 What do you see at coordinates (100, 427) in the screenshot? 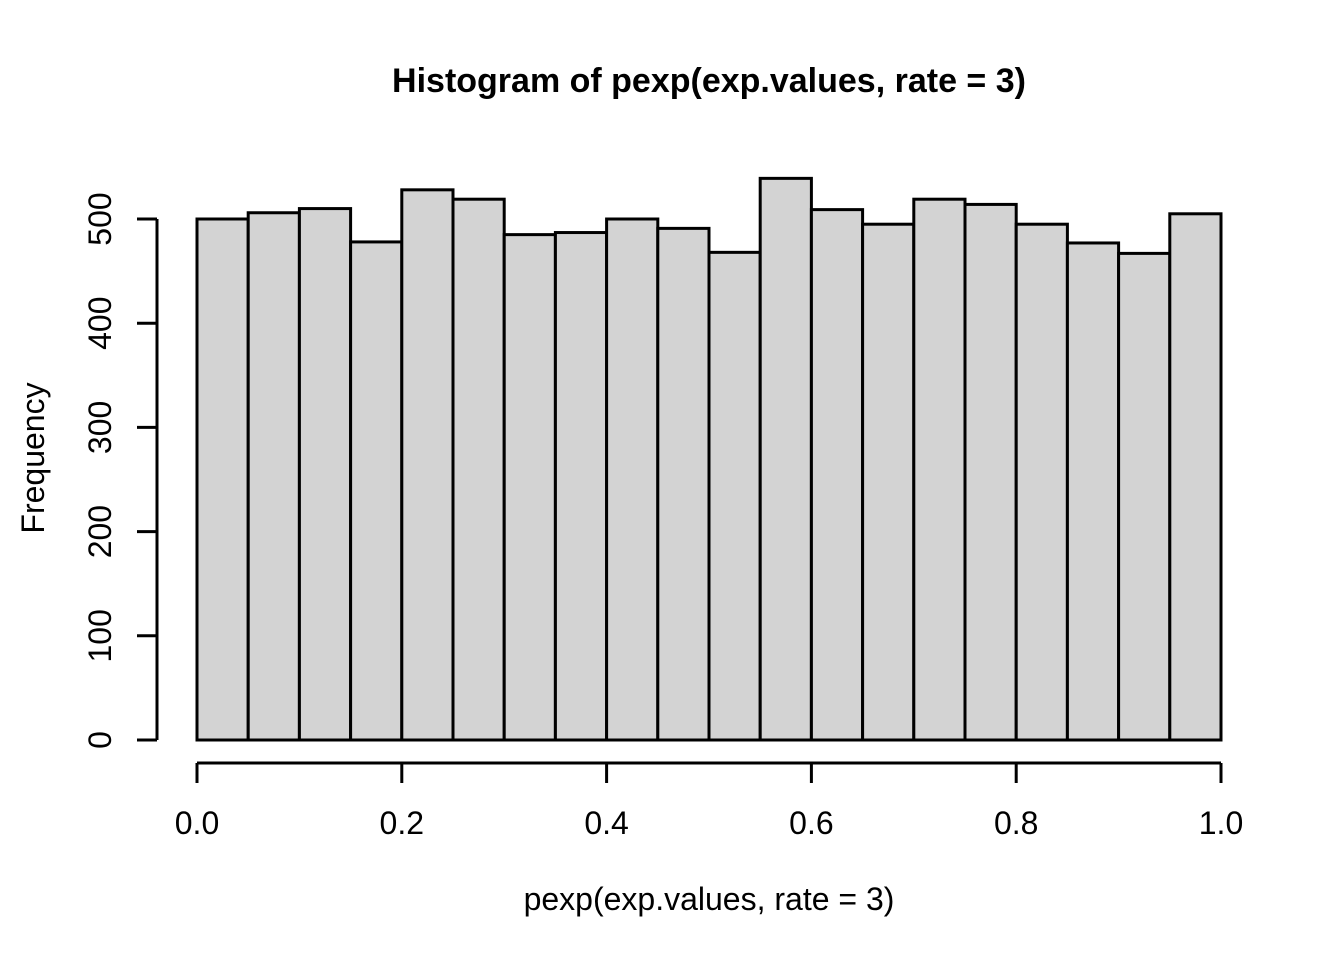
I see `y-tick-label: 300` at bounding box center [100, 427].